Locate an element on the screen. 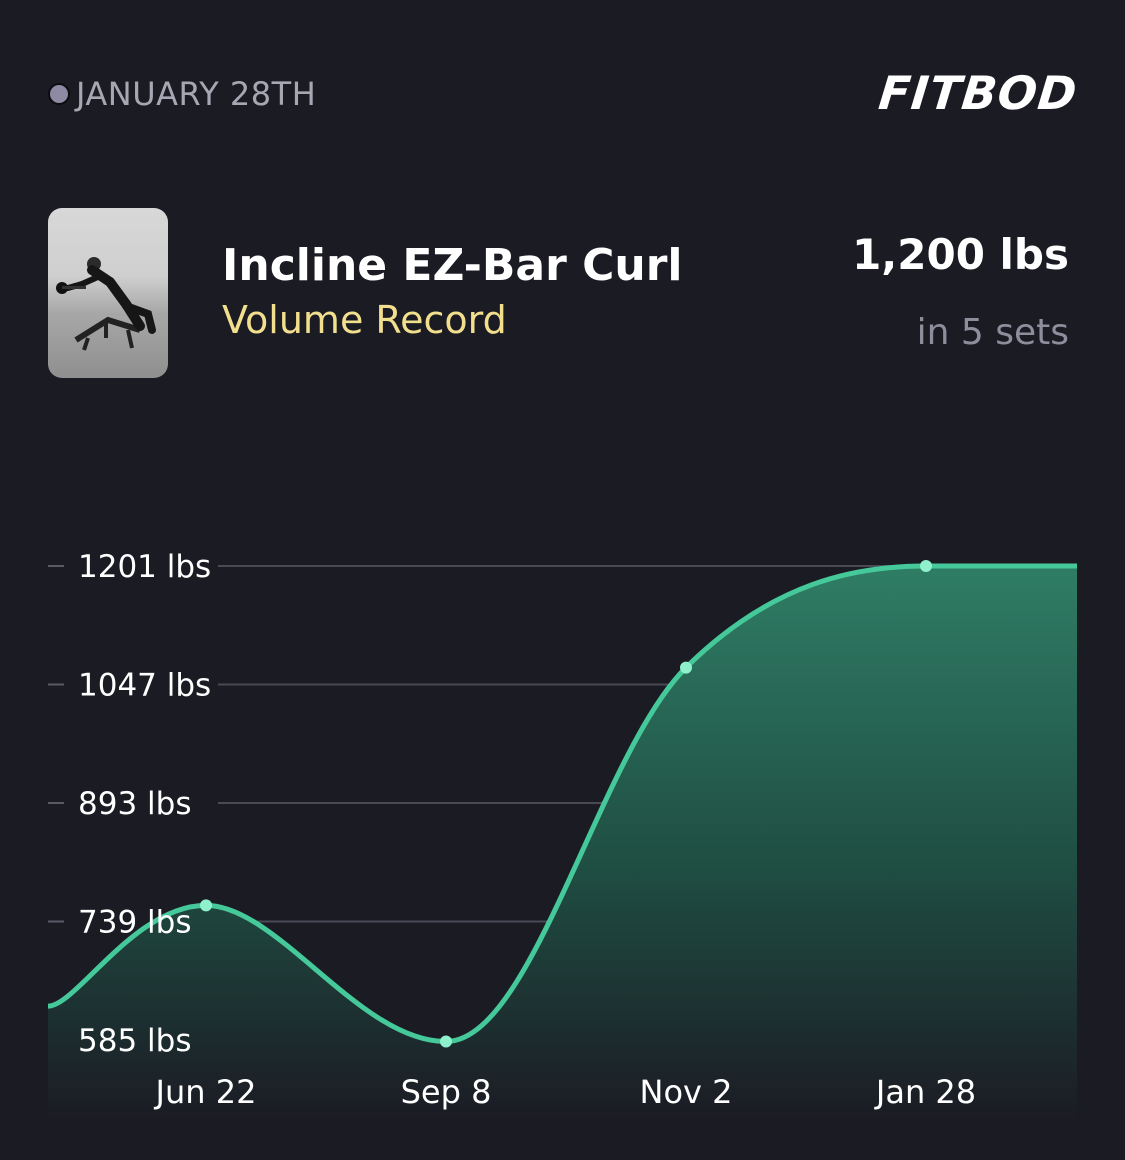 Image resolution: width=1125 pixels, height=1160 pixels. y-tick-label: 739 lbs is located at coordinates (134, 923).